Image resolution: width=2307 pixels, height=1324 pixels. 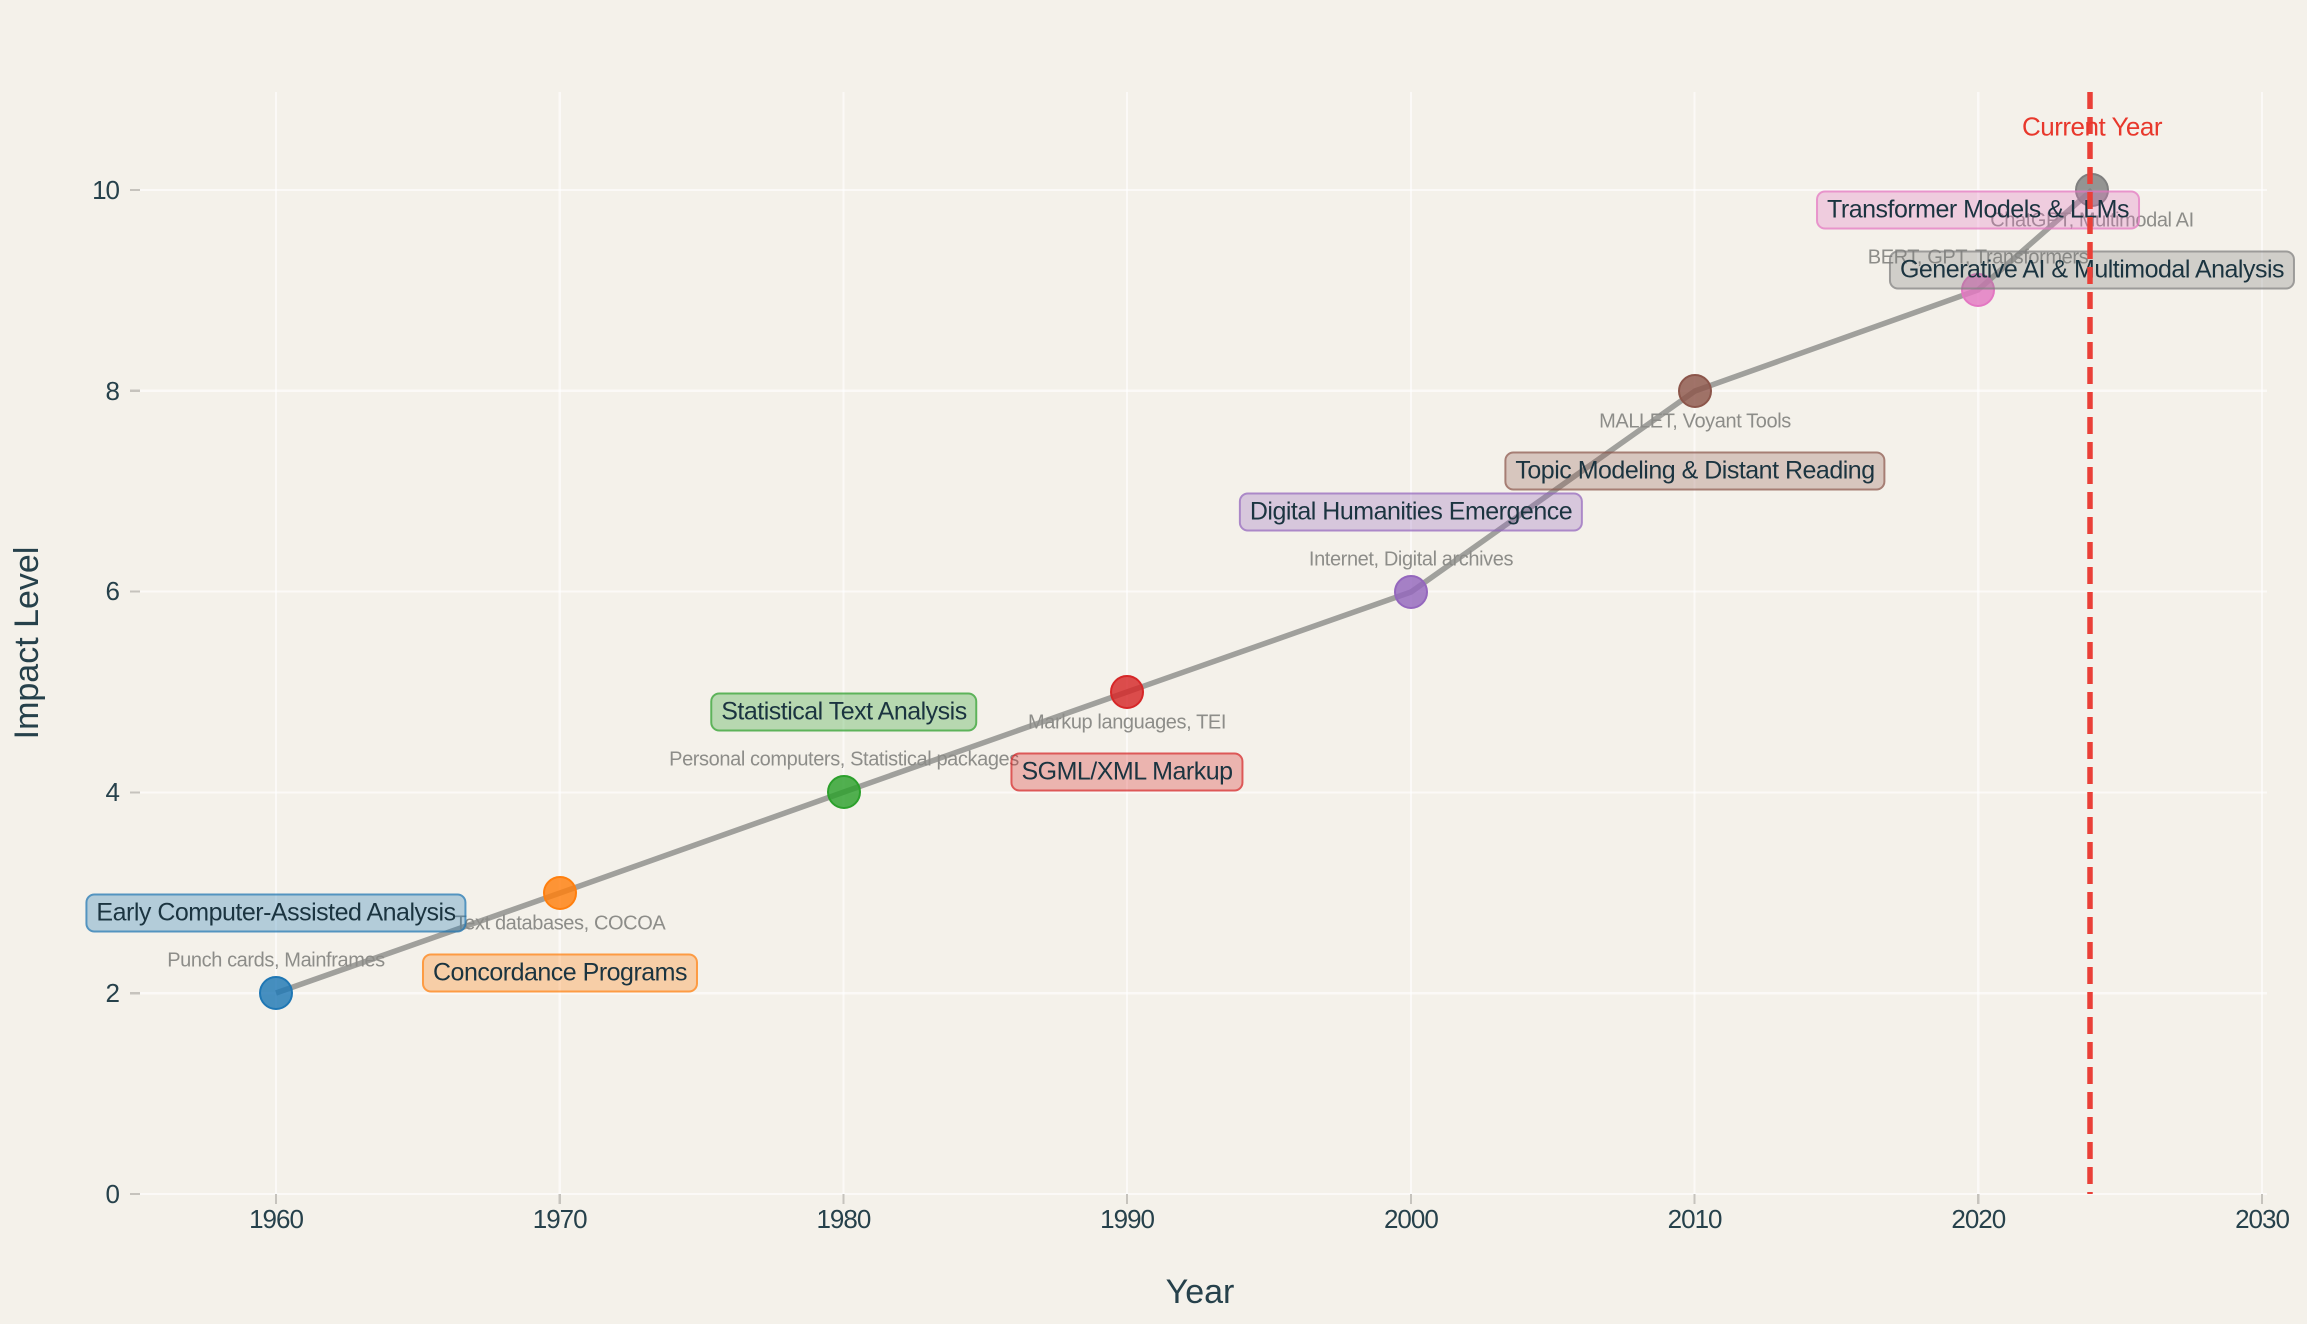 What do you see at coordinates (1127, 1219) in the screenshot?
I see `svg-text: 1990` at bounding box center [1127, 1219].